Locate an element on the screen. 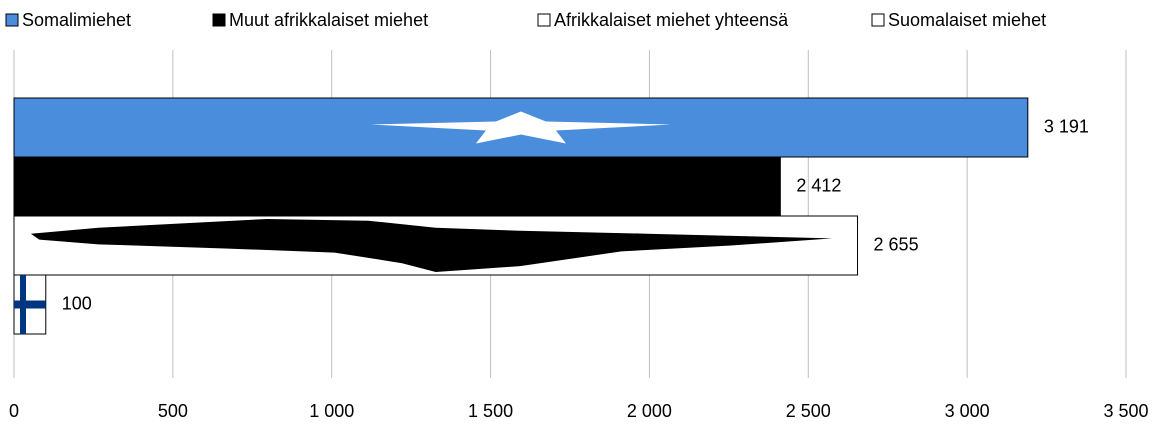 This screenshot has width=1157, height=425. data-label: 100 is located at coordinates (77, 303).